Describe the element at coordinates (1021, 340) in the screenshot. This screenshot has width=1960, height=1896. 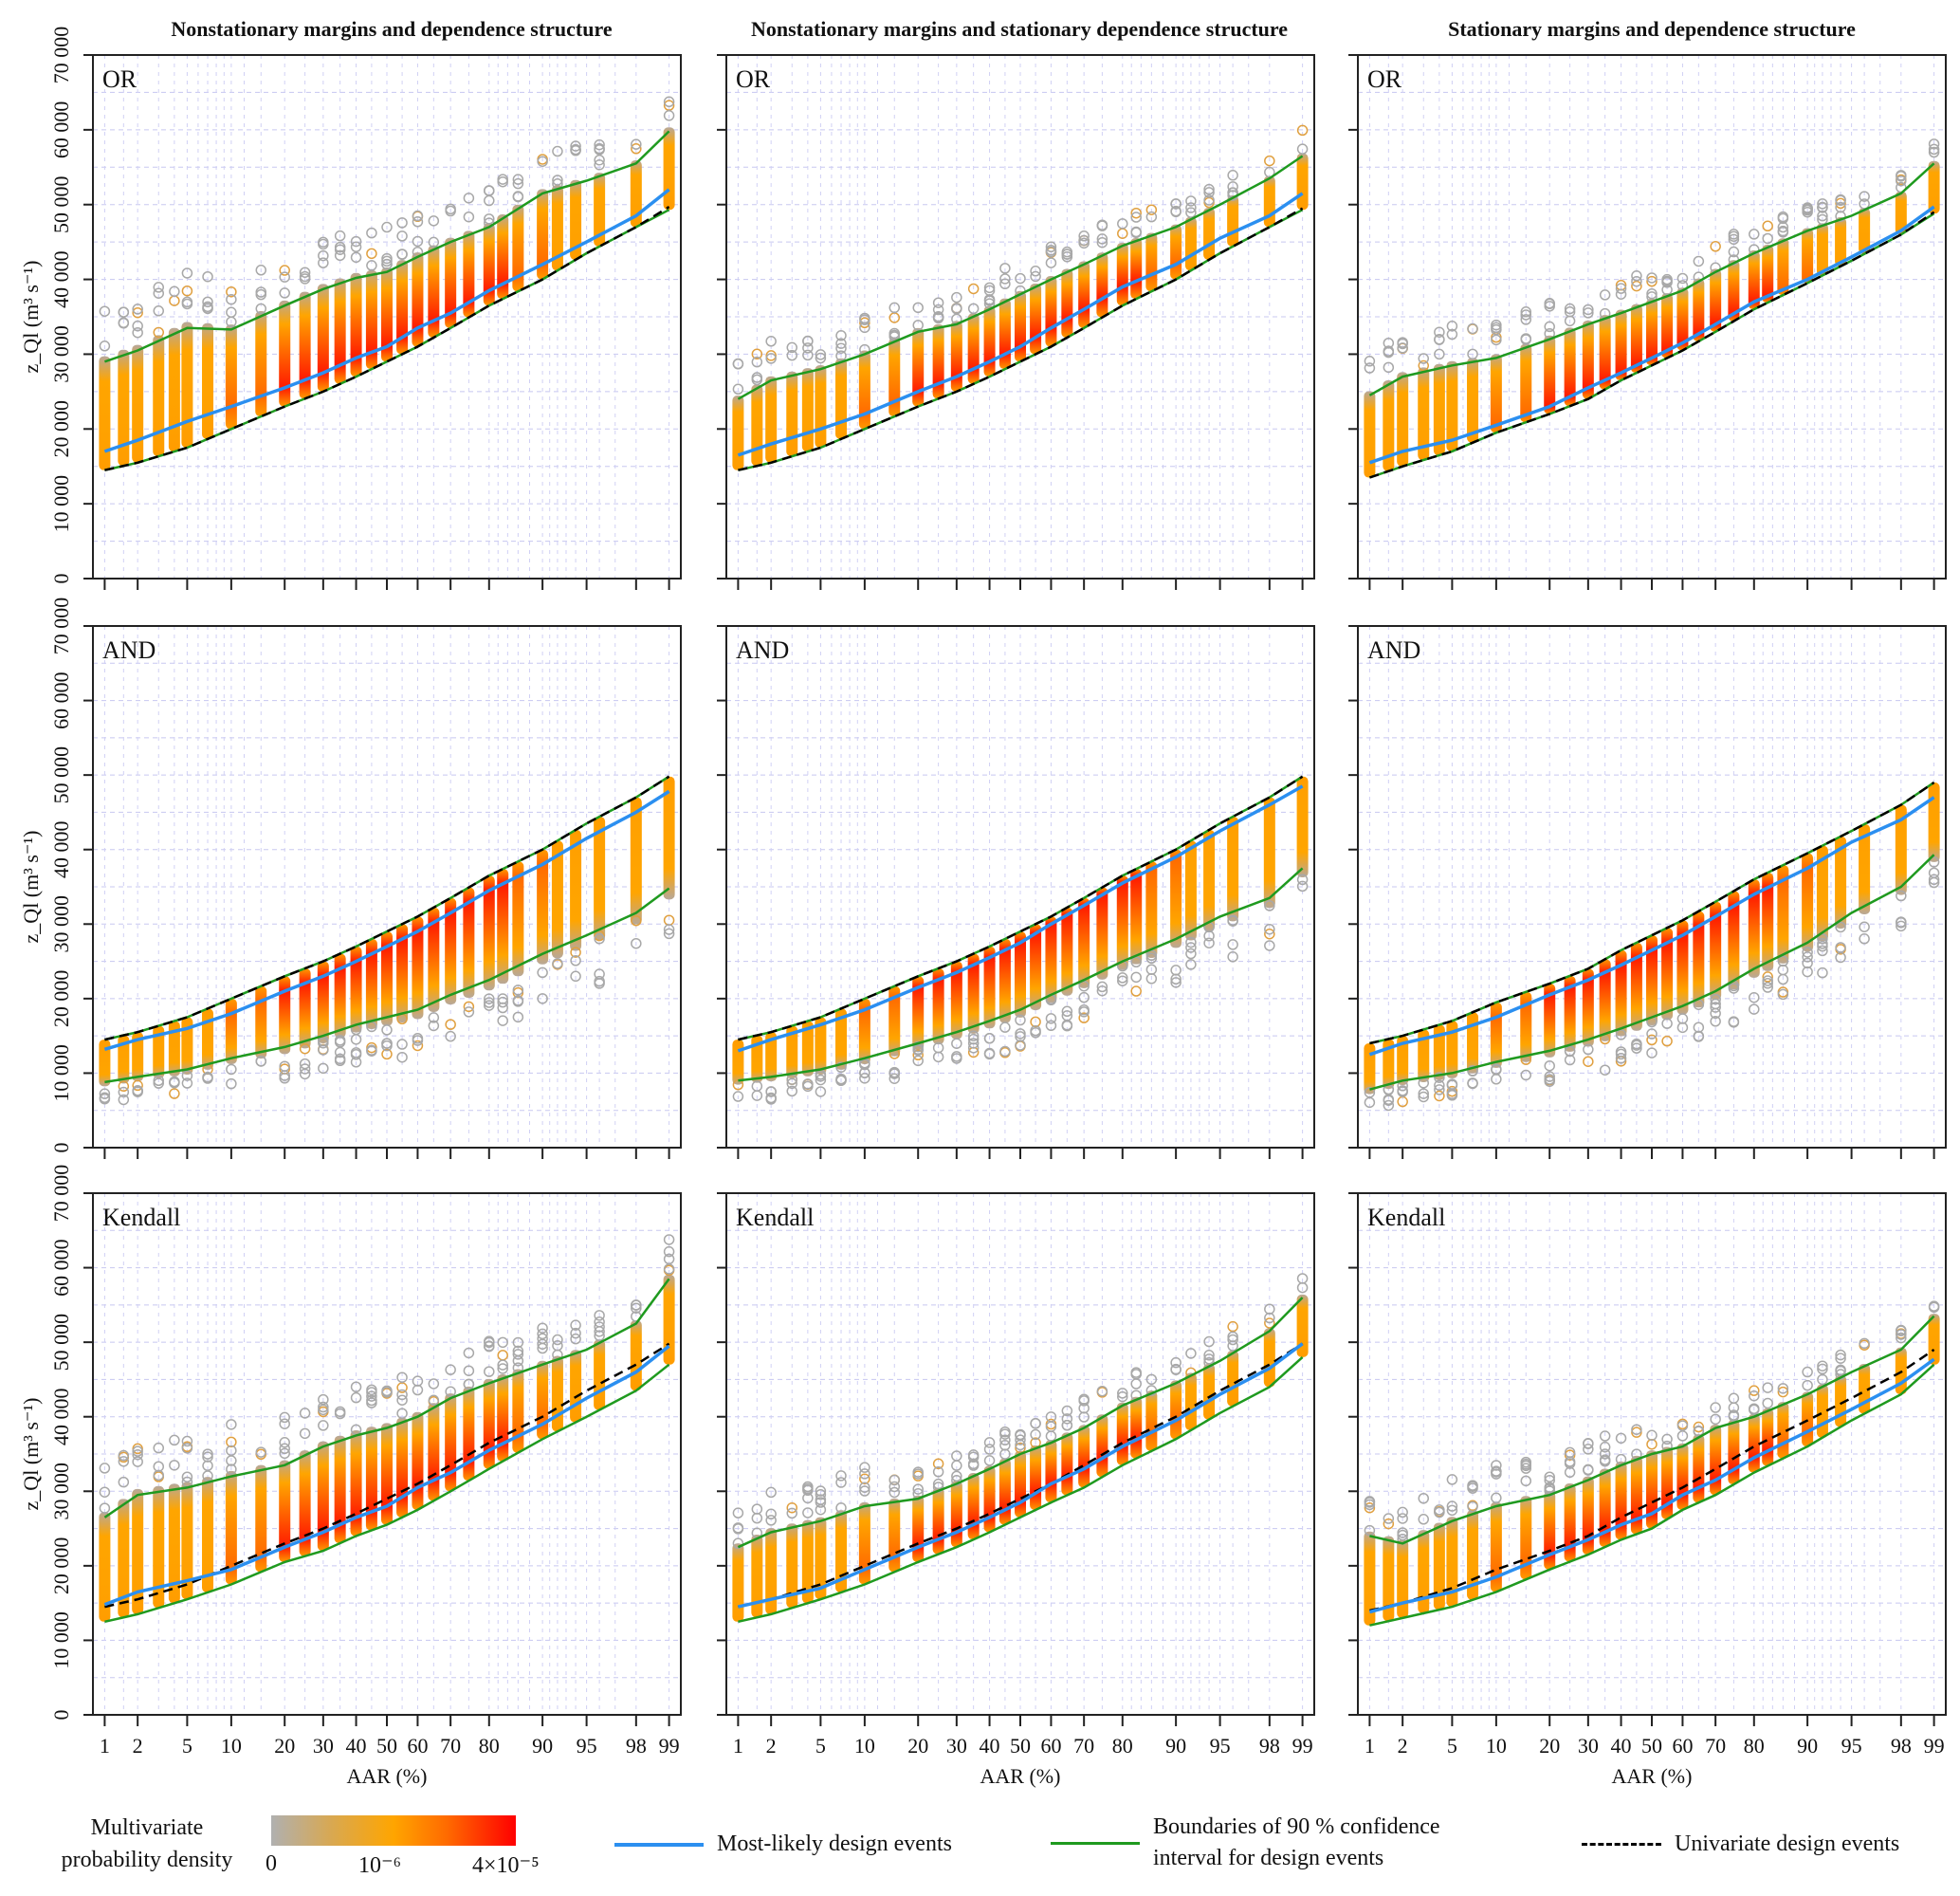
I see `ci-lower-line` at that location.